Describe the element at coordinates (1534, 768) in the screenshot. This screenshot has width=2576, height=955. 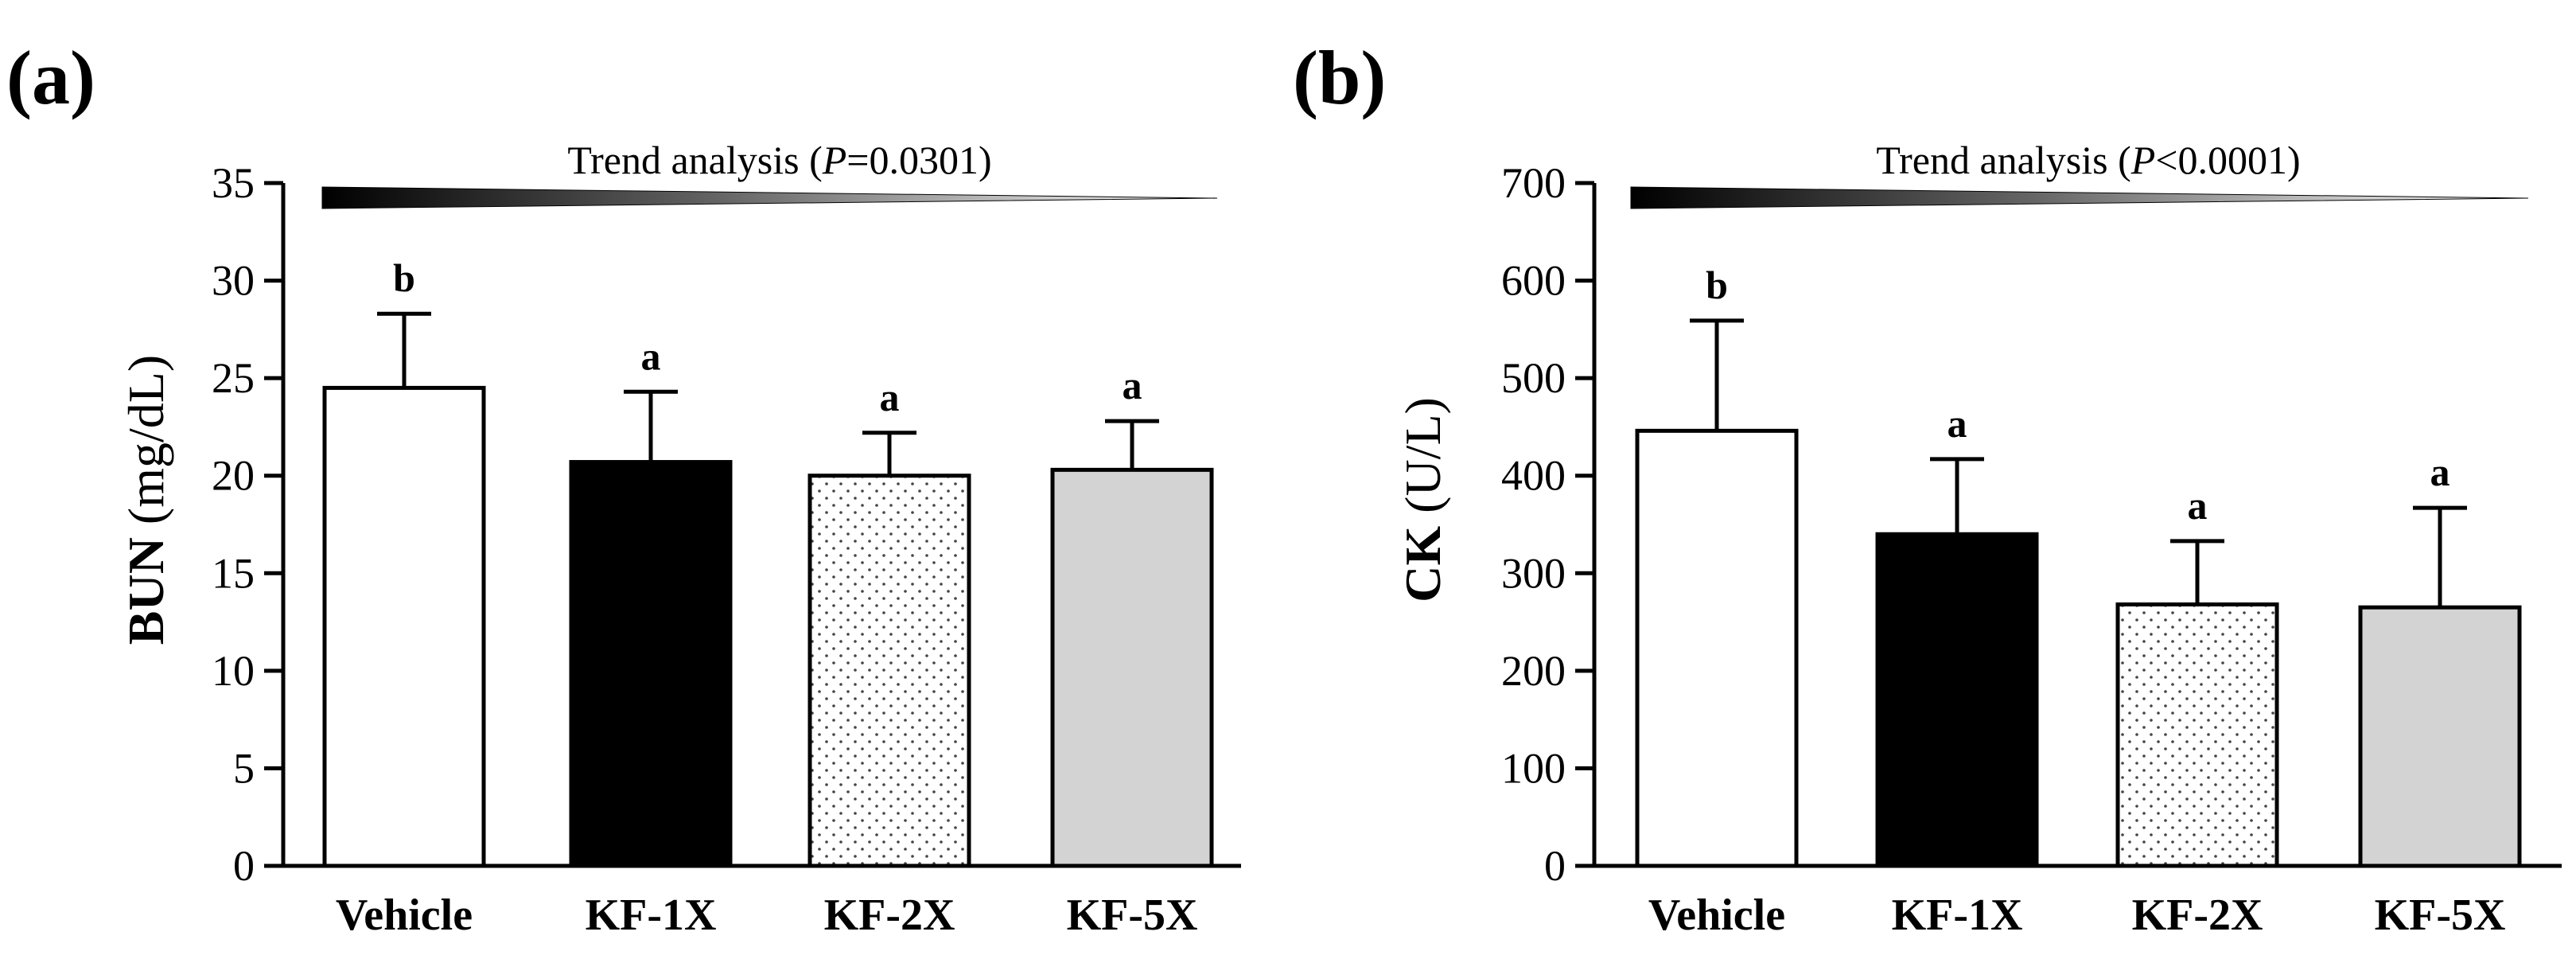
I see `y-tick-label: 100` at that location.